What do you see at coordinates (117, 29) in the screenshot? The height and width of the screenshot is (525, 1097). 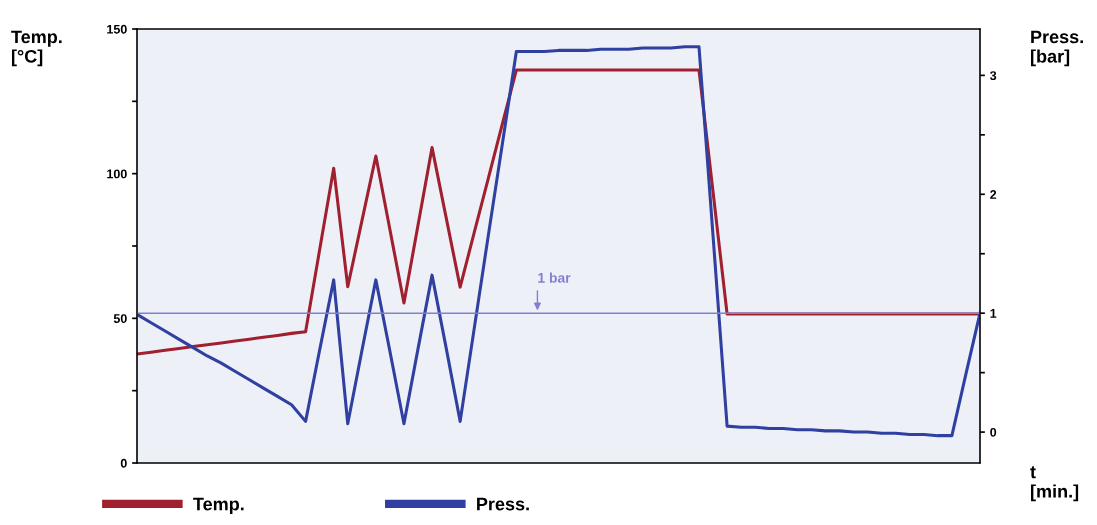 I see `y-tick-label: 150` at bounding box center [117, 29].